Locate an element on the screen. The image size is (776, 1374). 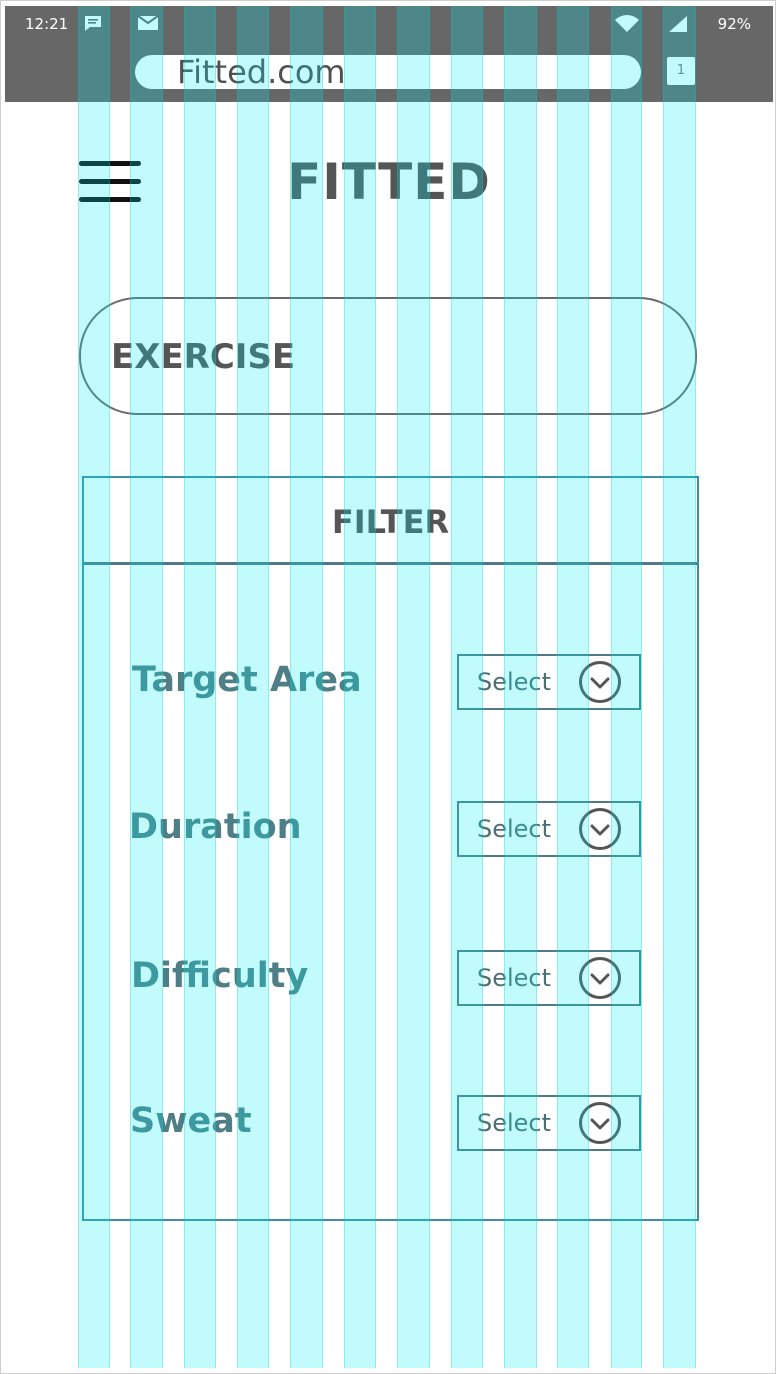
duration-select: Select is located at coordinates (549, 829).